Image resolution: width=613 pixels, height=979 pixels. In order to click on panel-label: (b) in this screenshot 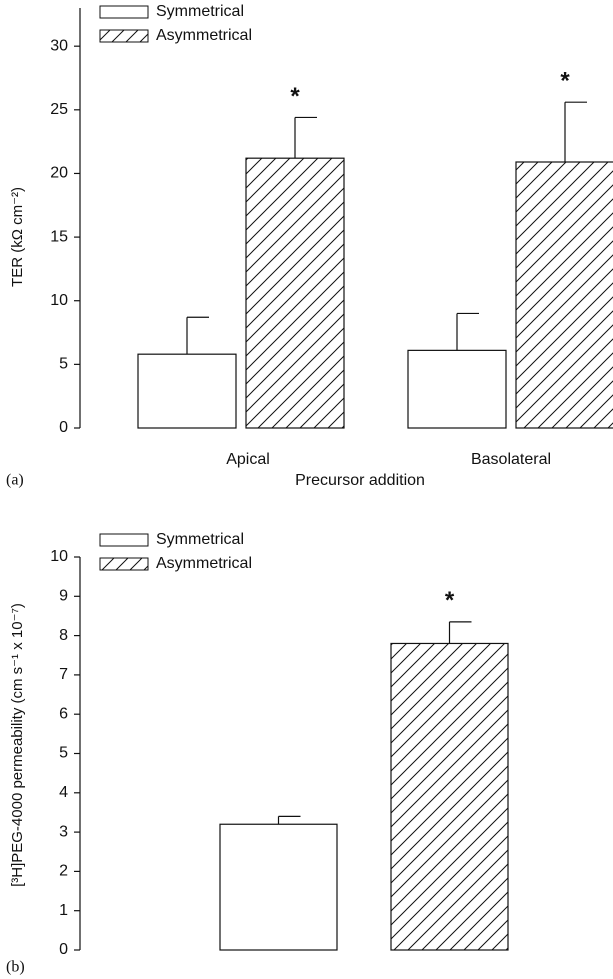, I will do `click(15, 967)`.